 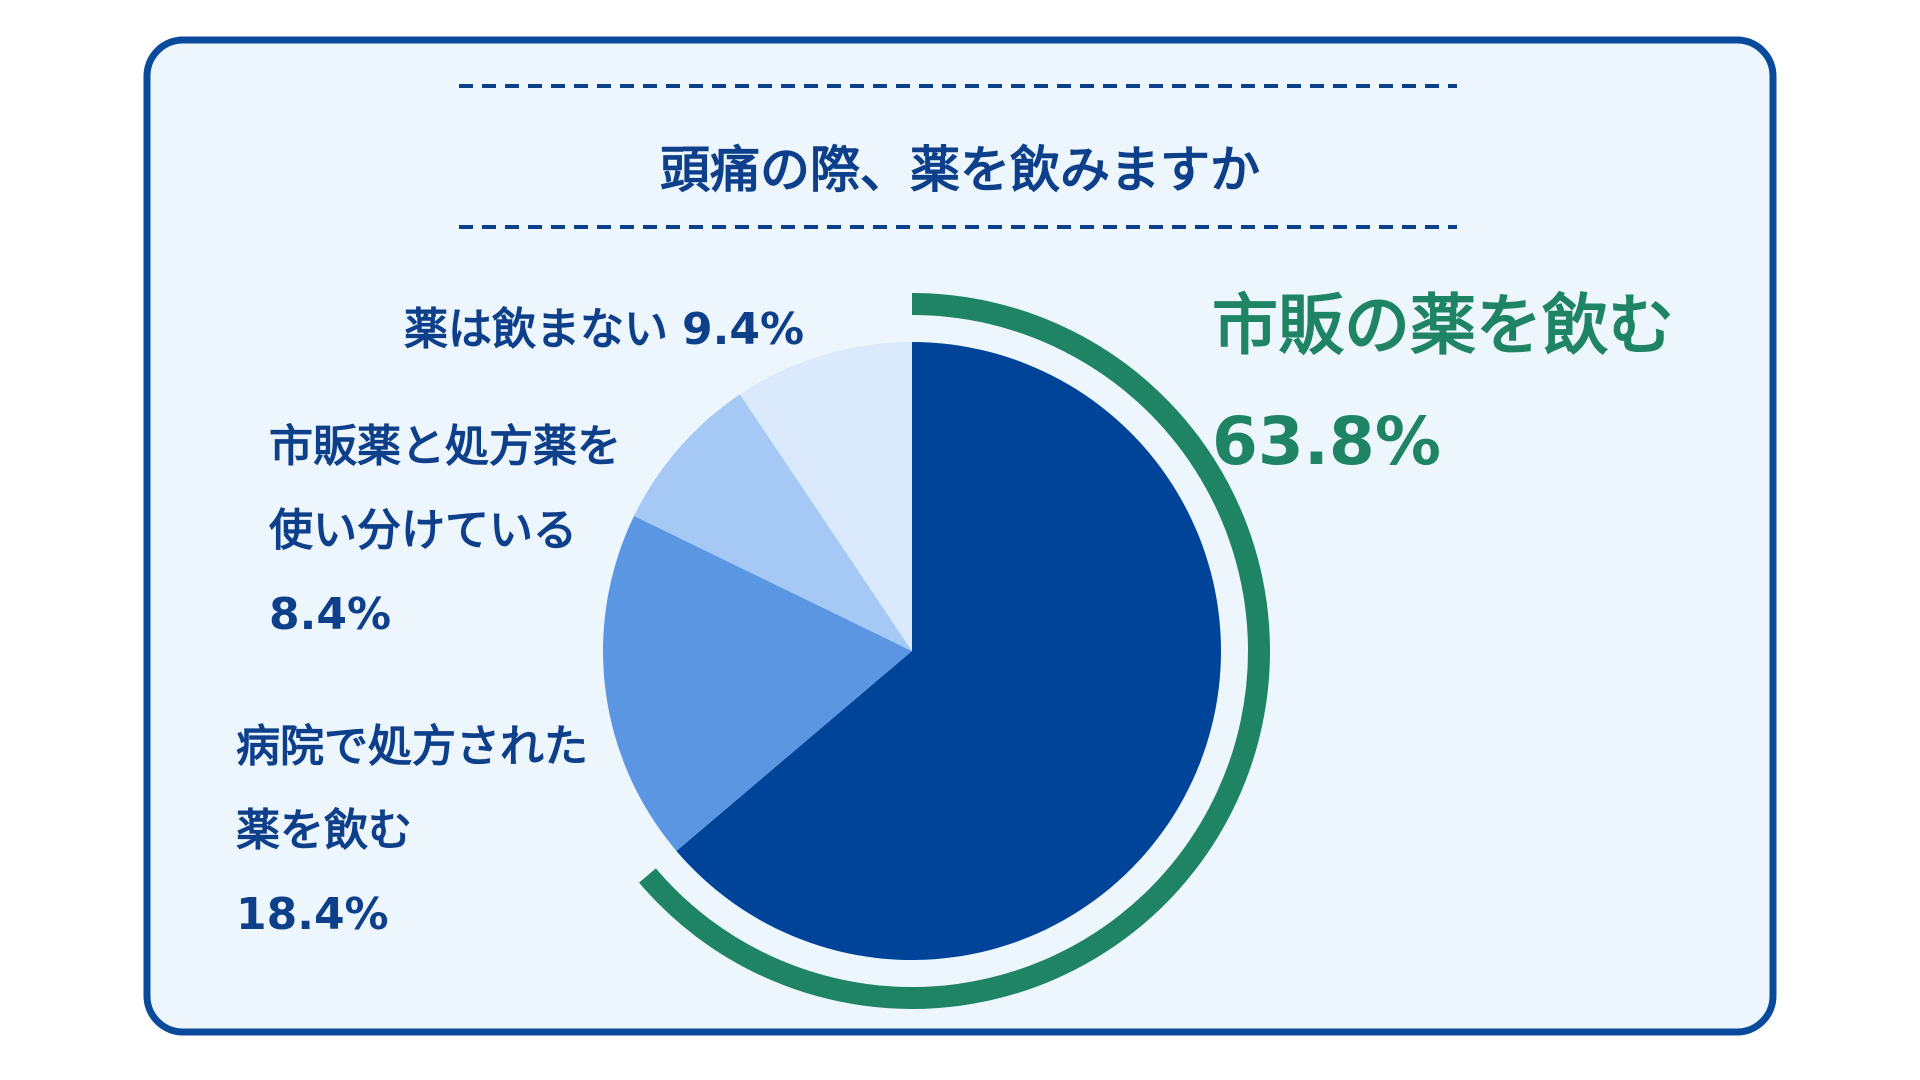 What do you see at coordinates (743, 329) in the screenshot?
I see `value-label: 9.4%` at bounding box center [743, 329].